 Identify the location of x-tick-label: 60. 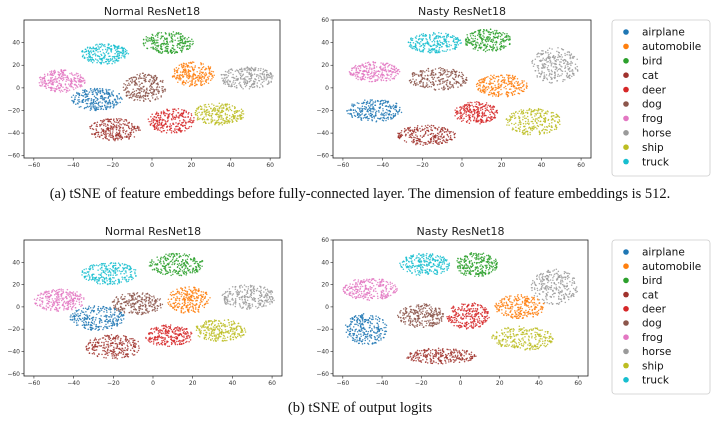
(270, 165).